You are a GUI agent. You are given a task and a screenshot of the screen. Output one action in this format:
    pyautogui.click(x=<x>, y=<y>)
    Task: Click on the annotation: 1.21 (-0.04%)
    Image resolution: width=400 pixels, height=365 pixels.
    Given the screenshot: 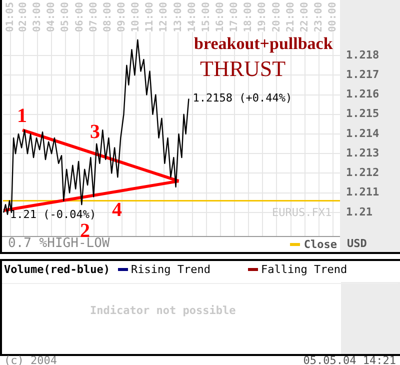 What is the action you would take?
    pyautogui.click(x=53, y=214)
    